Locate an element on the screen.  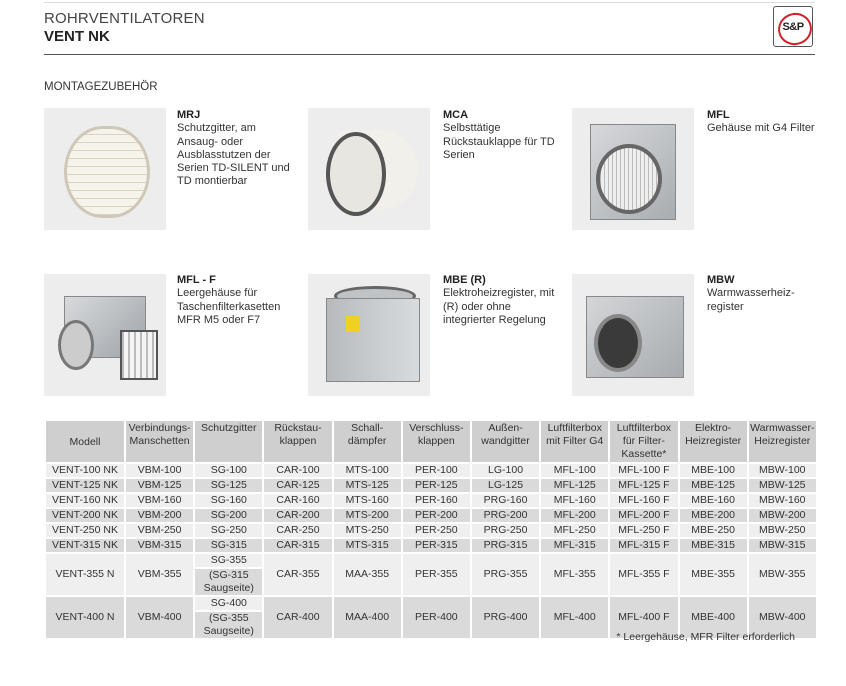
table-cell: MFL-315 is located at coordinates (575, 545).